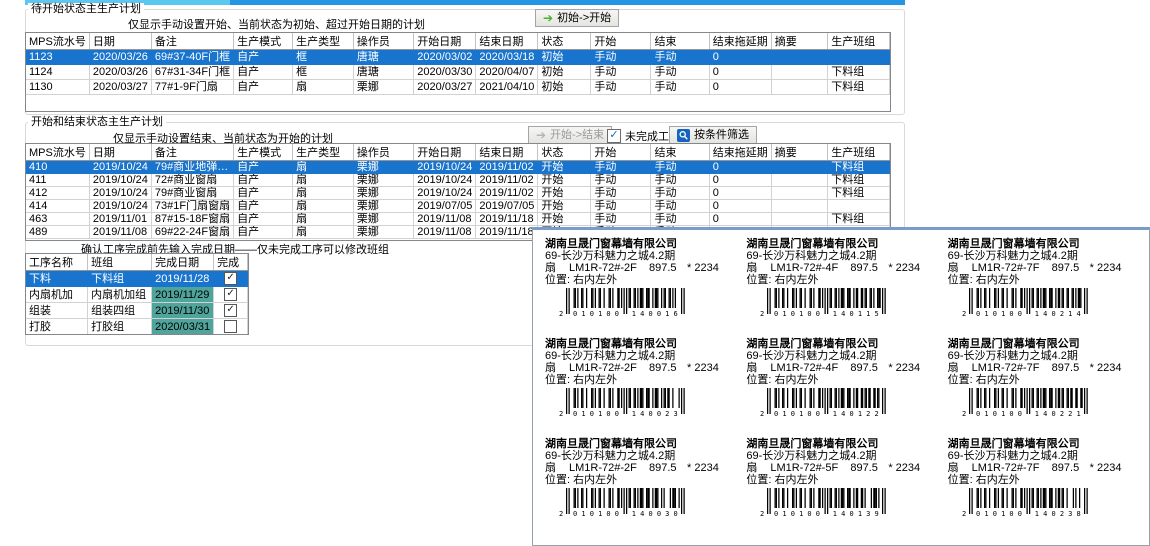  Describe the element at coordinates (183, 278) in the screenshot. I see `cell: 2019/11/28` at that location.